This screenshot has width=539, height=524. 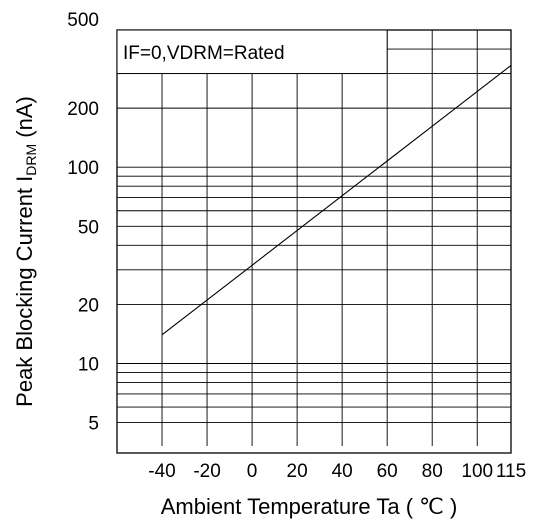 What do you see at coordinates (342, 471) in the screenshot?
I see `x-tick-label: 40` at bounding box center [342, 471].